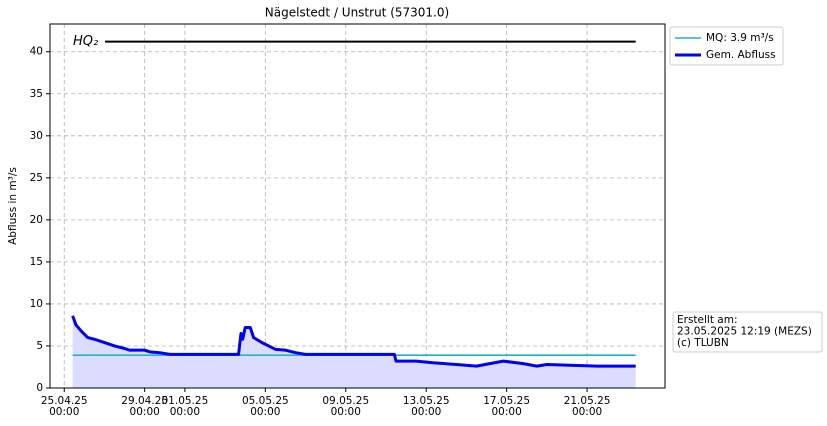 The image size is (827, 426). I want to click on y-tick-label: 10, so click(36, 304).